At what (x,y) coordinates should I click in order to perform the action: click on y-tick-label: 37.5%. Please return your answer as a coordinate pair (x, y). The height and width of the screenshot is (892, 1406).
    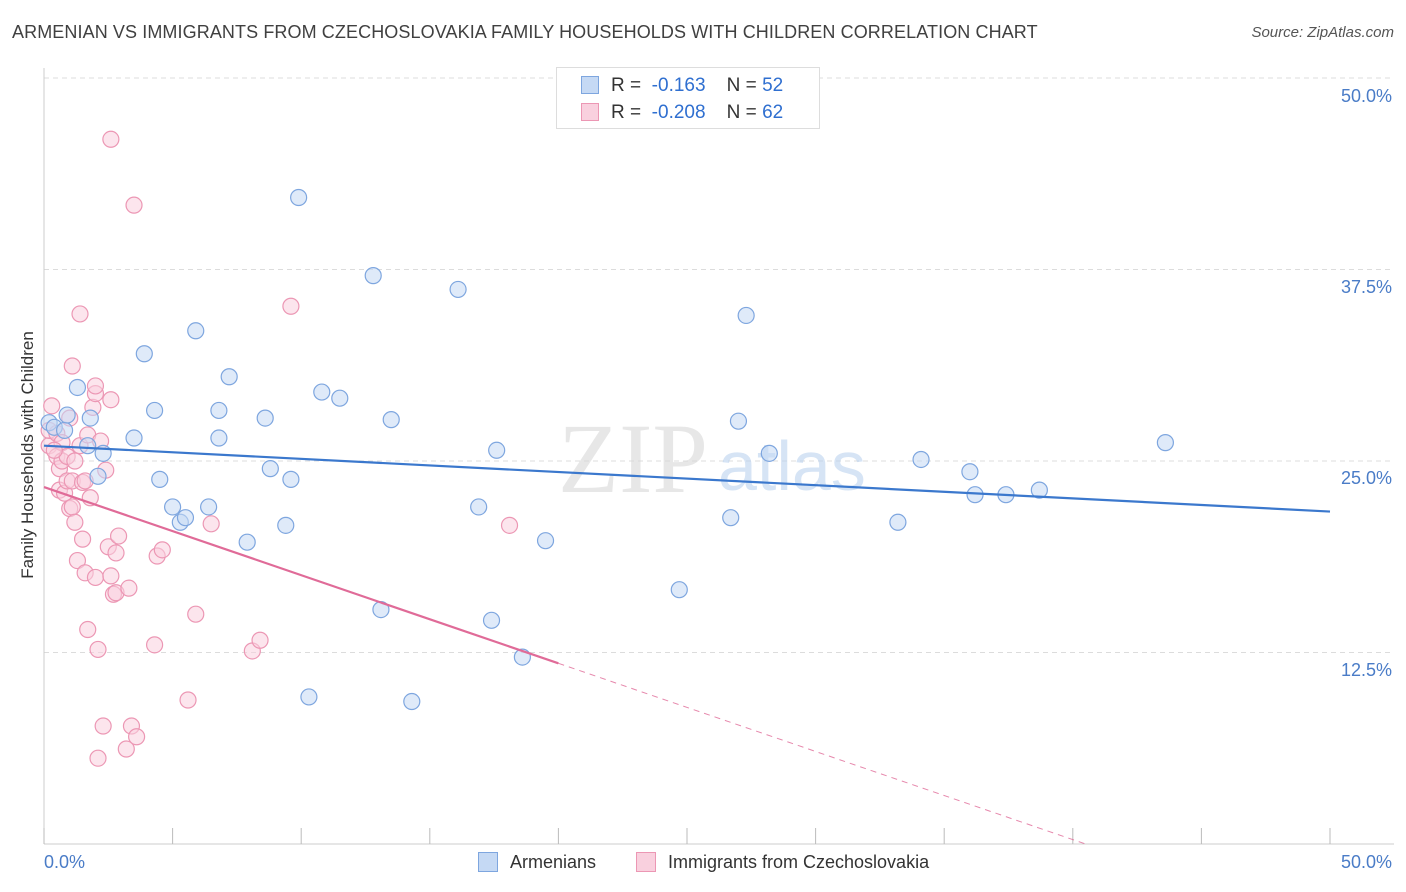
    Looking at the image, I should click on (1366, 287).